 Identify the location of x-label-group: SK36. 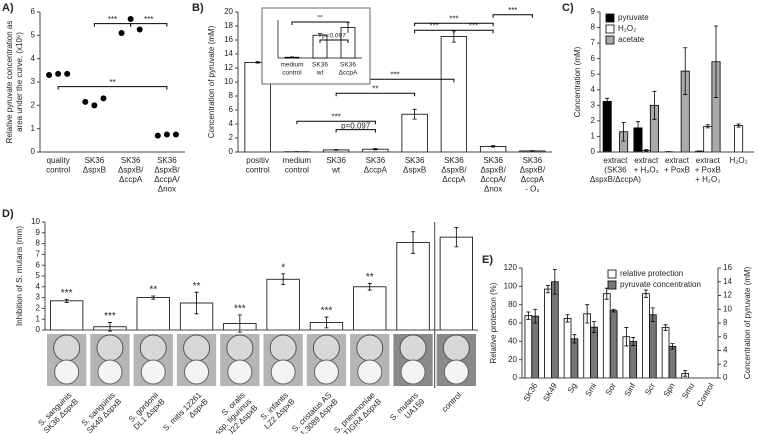
(531, 392).